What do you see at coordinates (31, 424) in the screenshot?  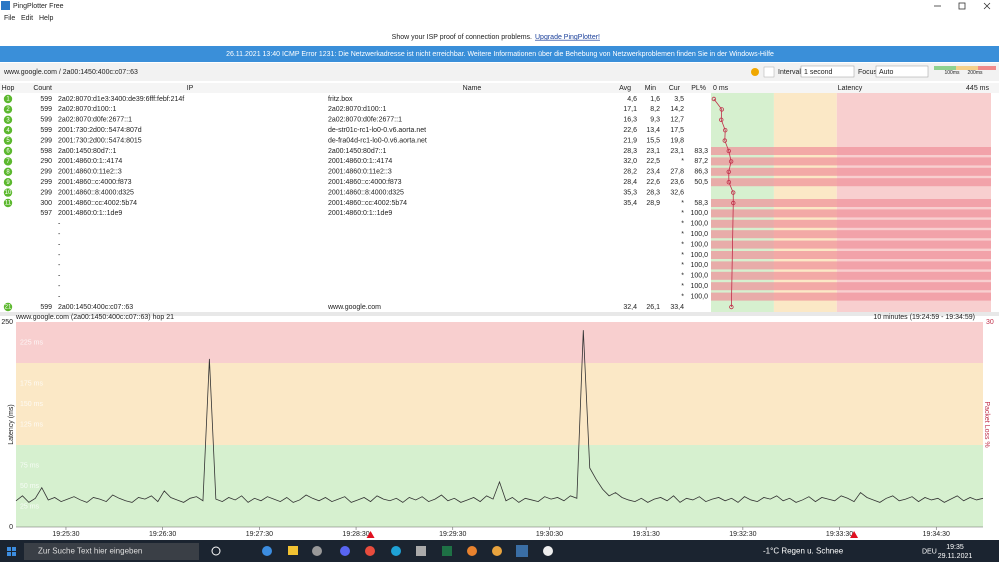 I see `y-tick-label: 125 ms` at bounding box center [31, 424].